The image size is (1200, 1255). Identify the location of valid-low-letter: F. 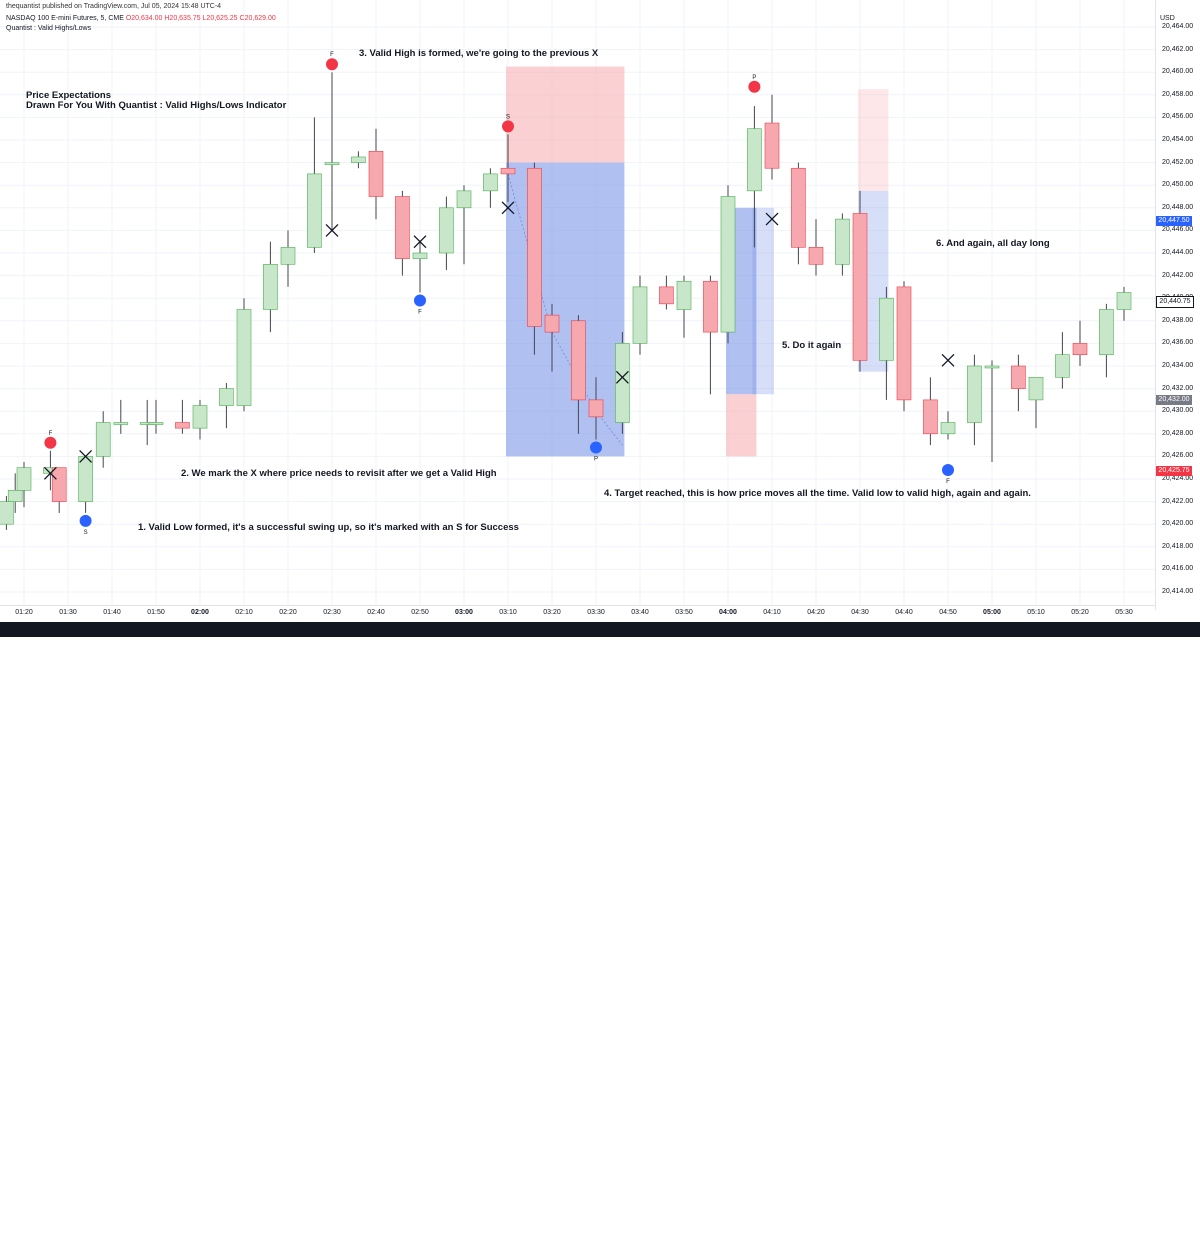
(420, 313).